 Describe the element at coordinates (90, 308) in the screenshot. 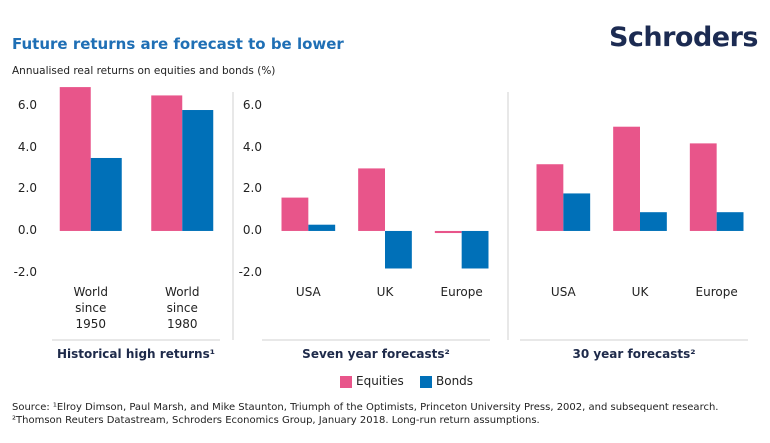

I see `x-tick-label: World since 1950` at that location.